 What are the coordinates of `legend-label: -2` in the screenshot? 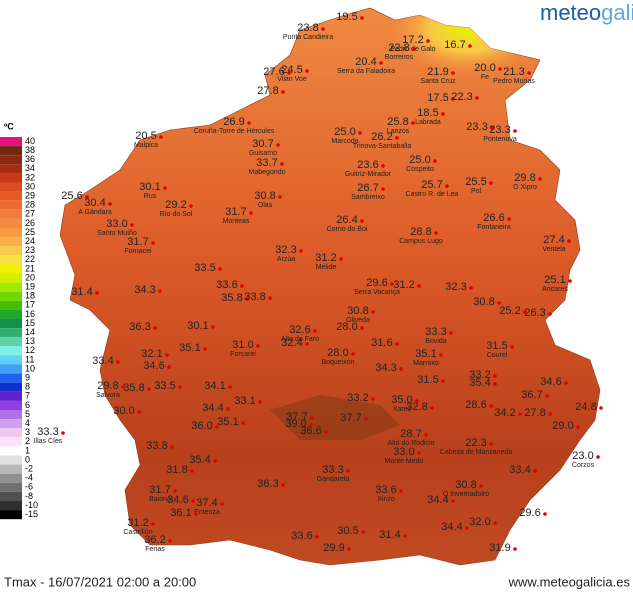 It's located at (29, 469).